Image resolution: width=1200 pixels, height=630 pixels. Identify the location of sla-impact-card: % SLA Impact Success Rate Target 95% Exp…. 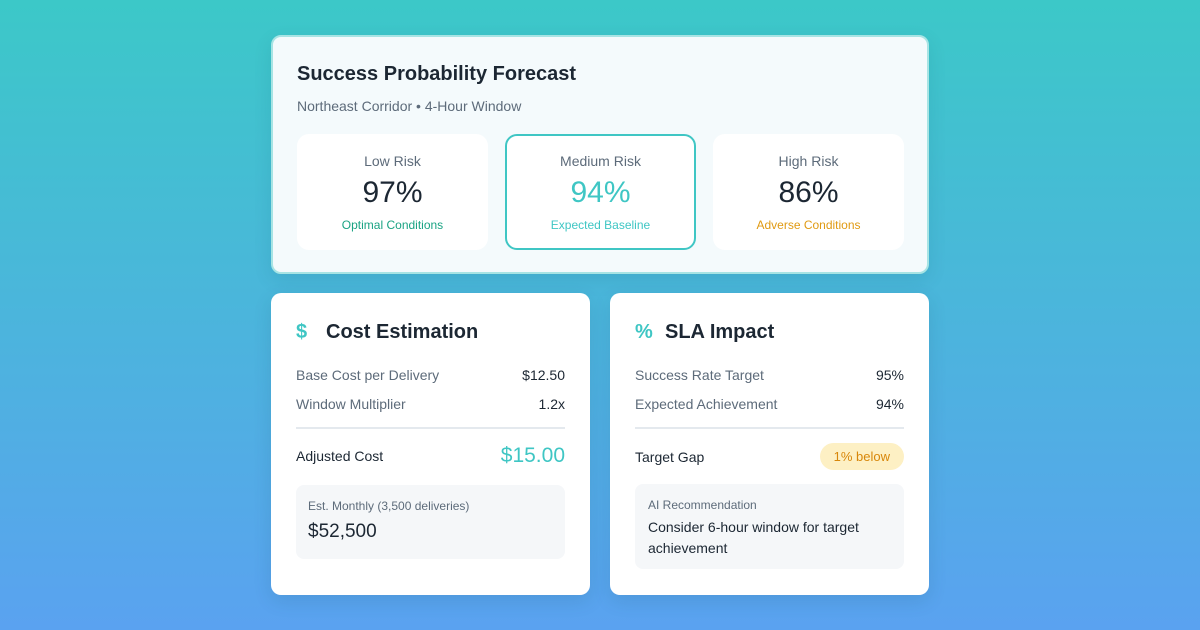
(769, 444).